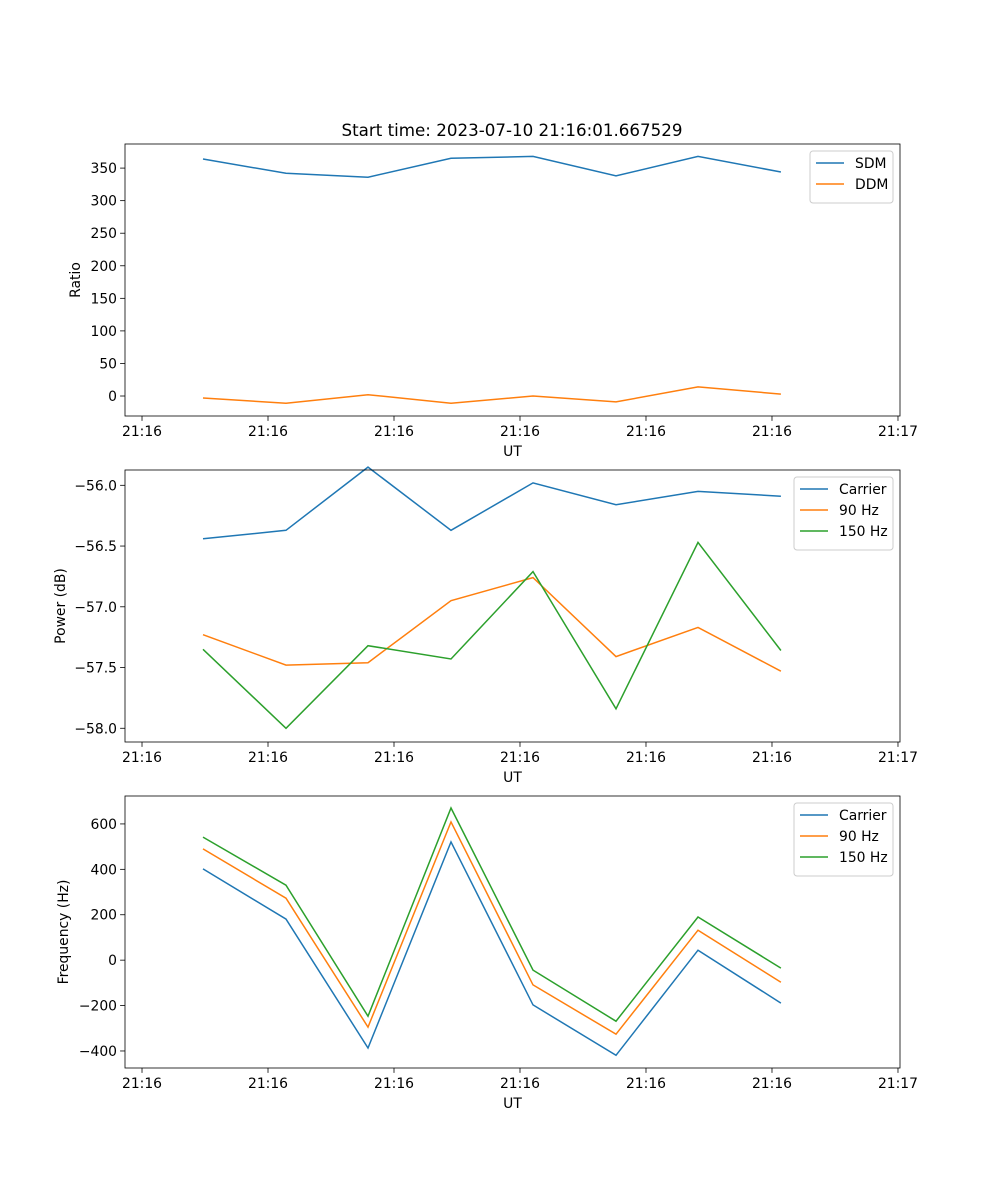 This screenshot has height=1200, width=1000. Describe the element at coordinates (95, 669) in the screenshot. I see `y-tick-label: −57.5` at that location.